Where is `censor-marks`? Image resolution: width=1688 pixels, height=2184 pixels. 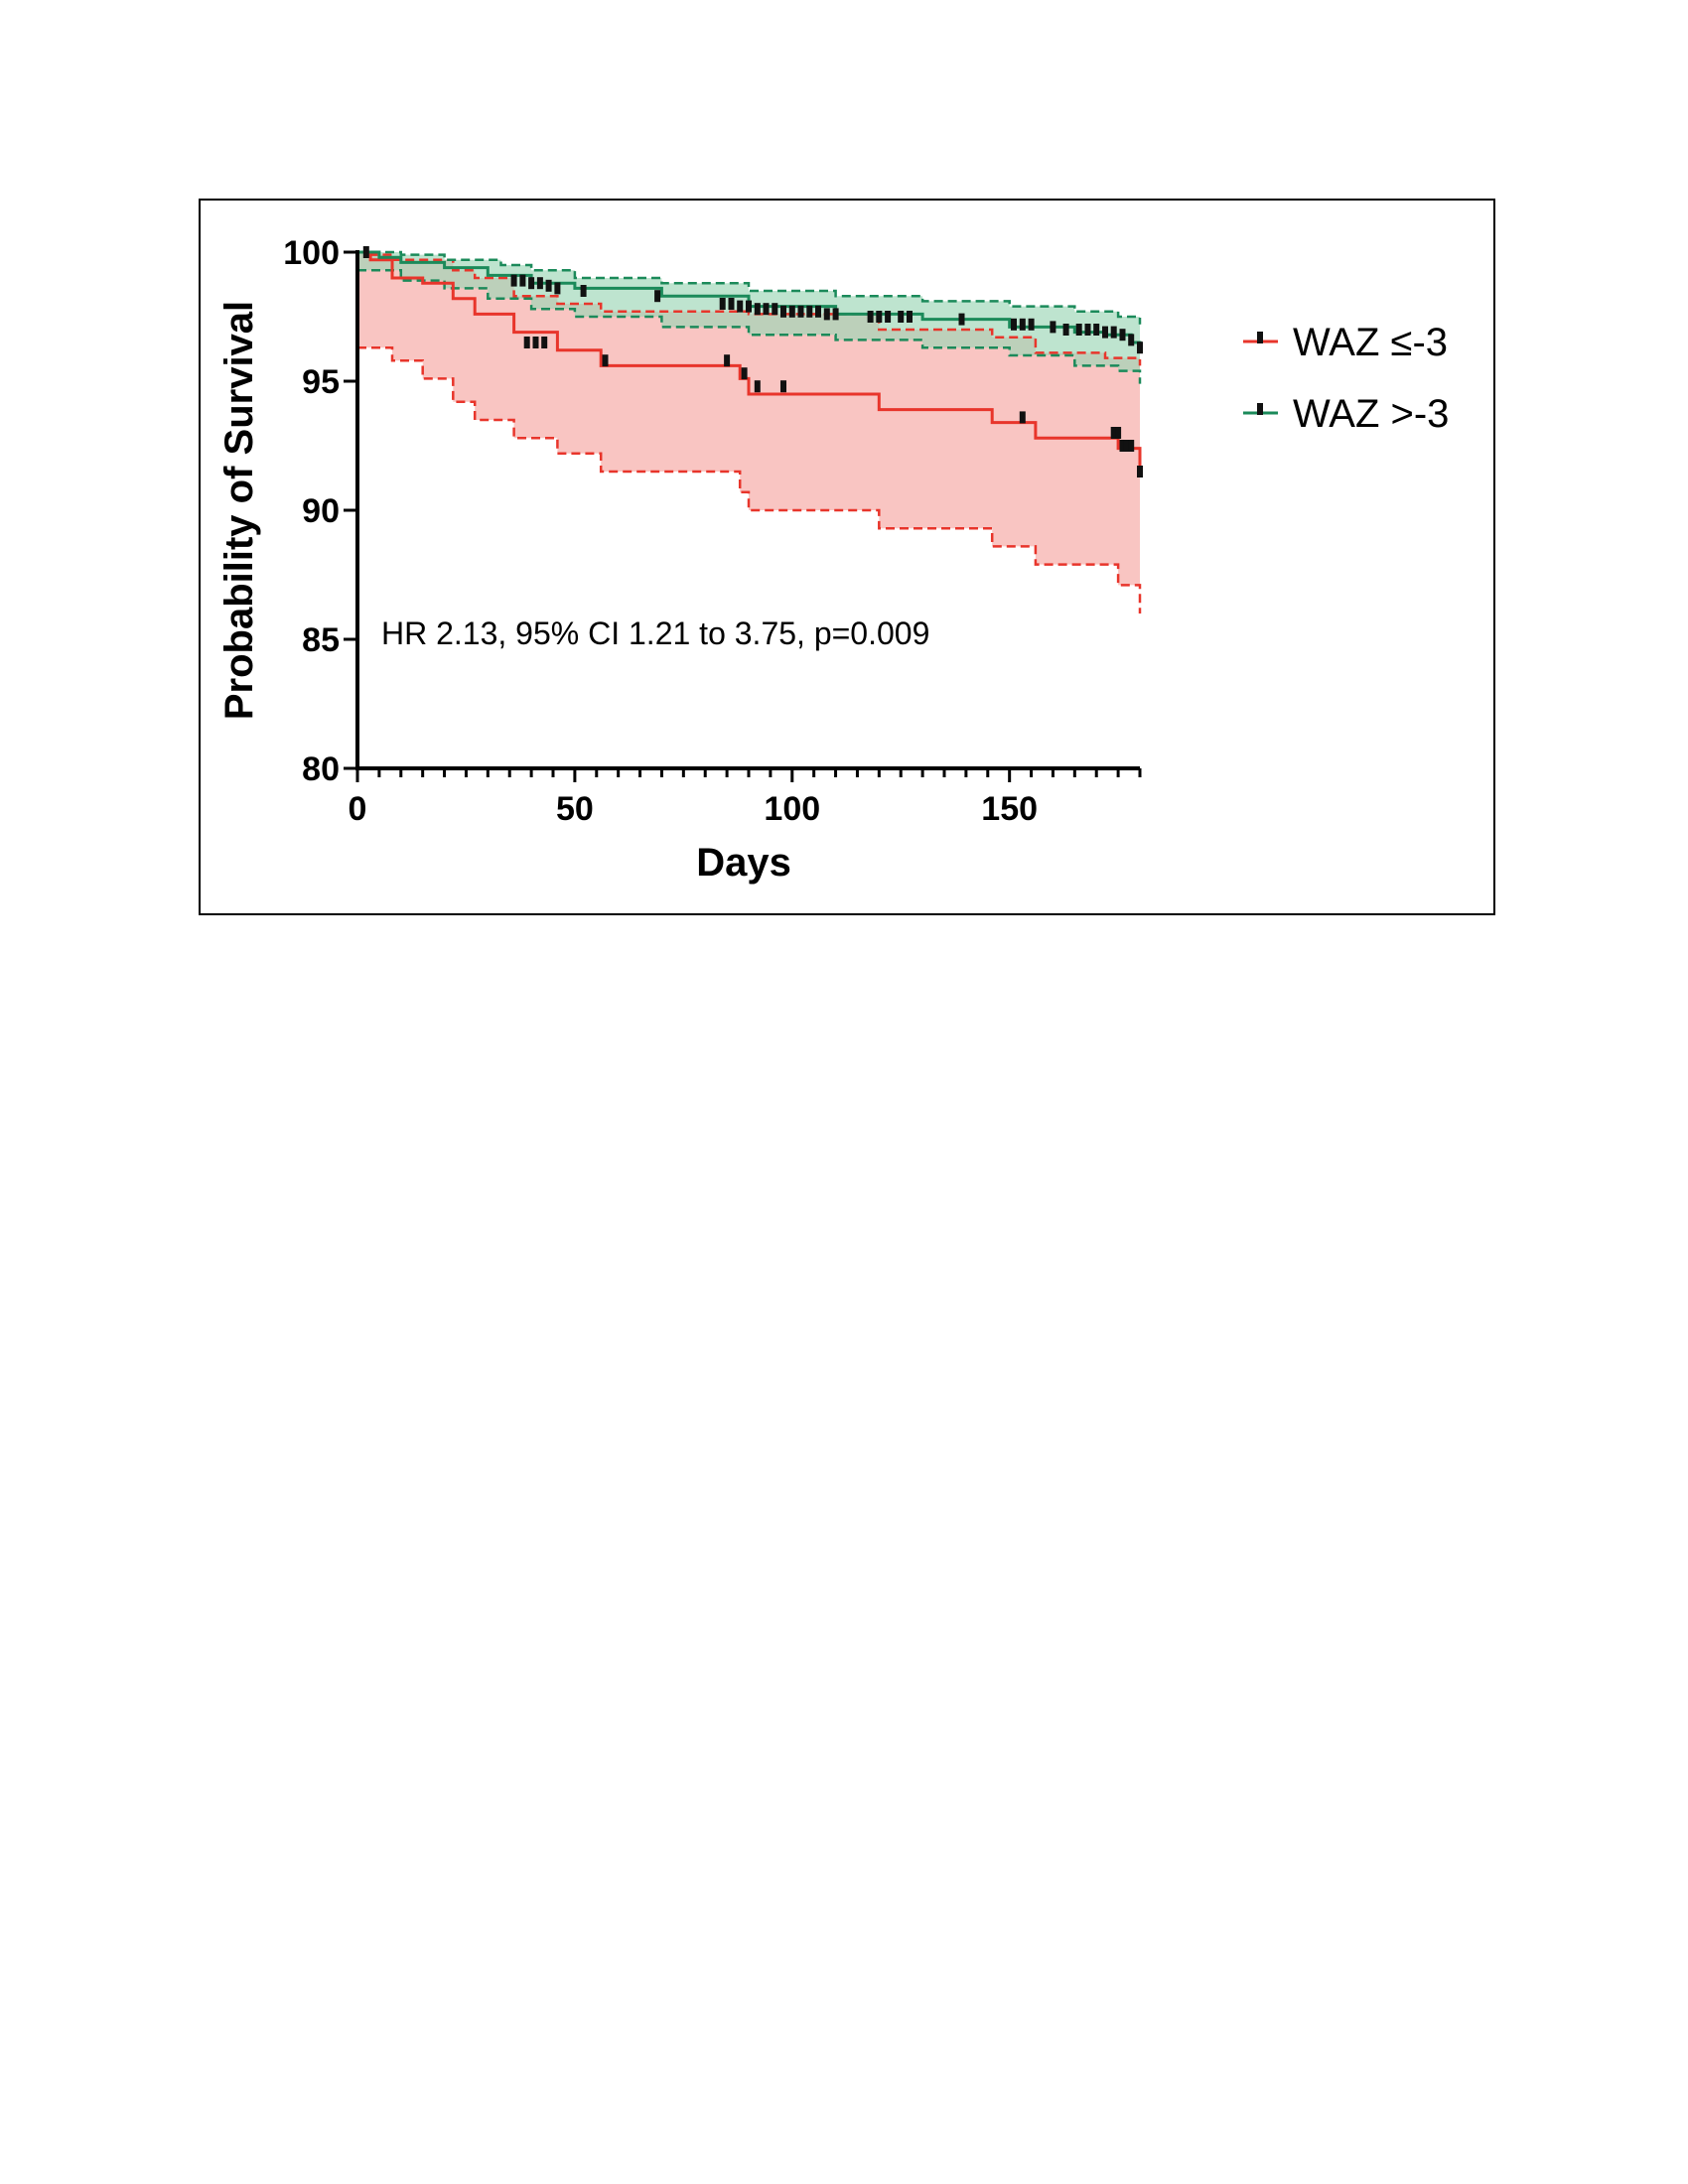 censor-marks is located at coordinates (752, 362).